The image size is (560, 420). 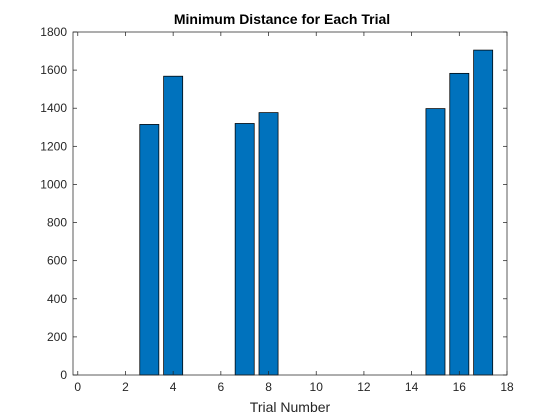 What do you see at coordinates (57, 337) in the screenshot?
I see `y-tick-label: 200` at bounding box center [57, 337].